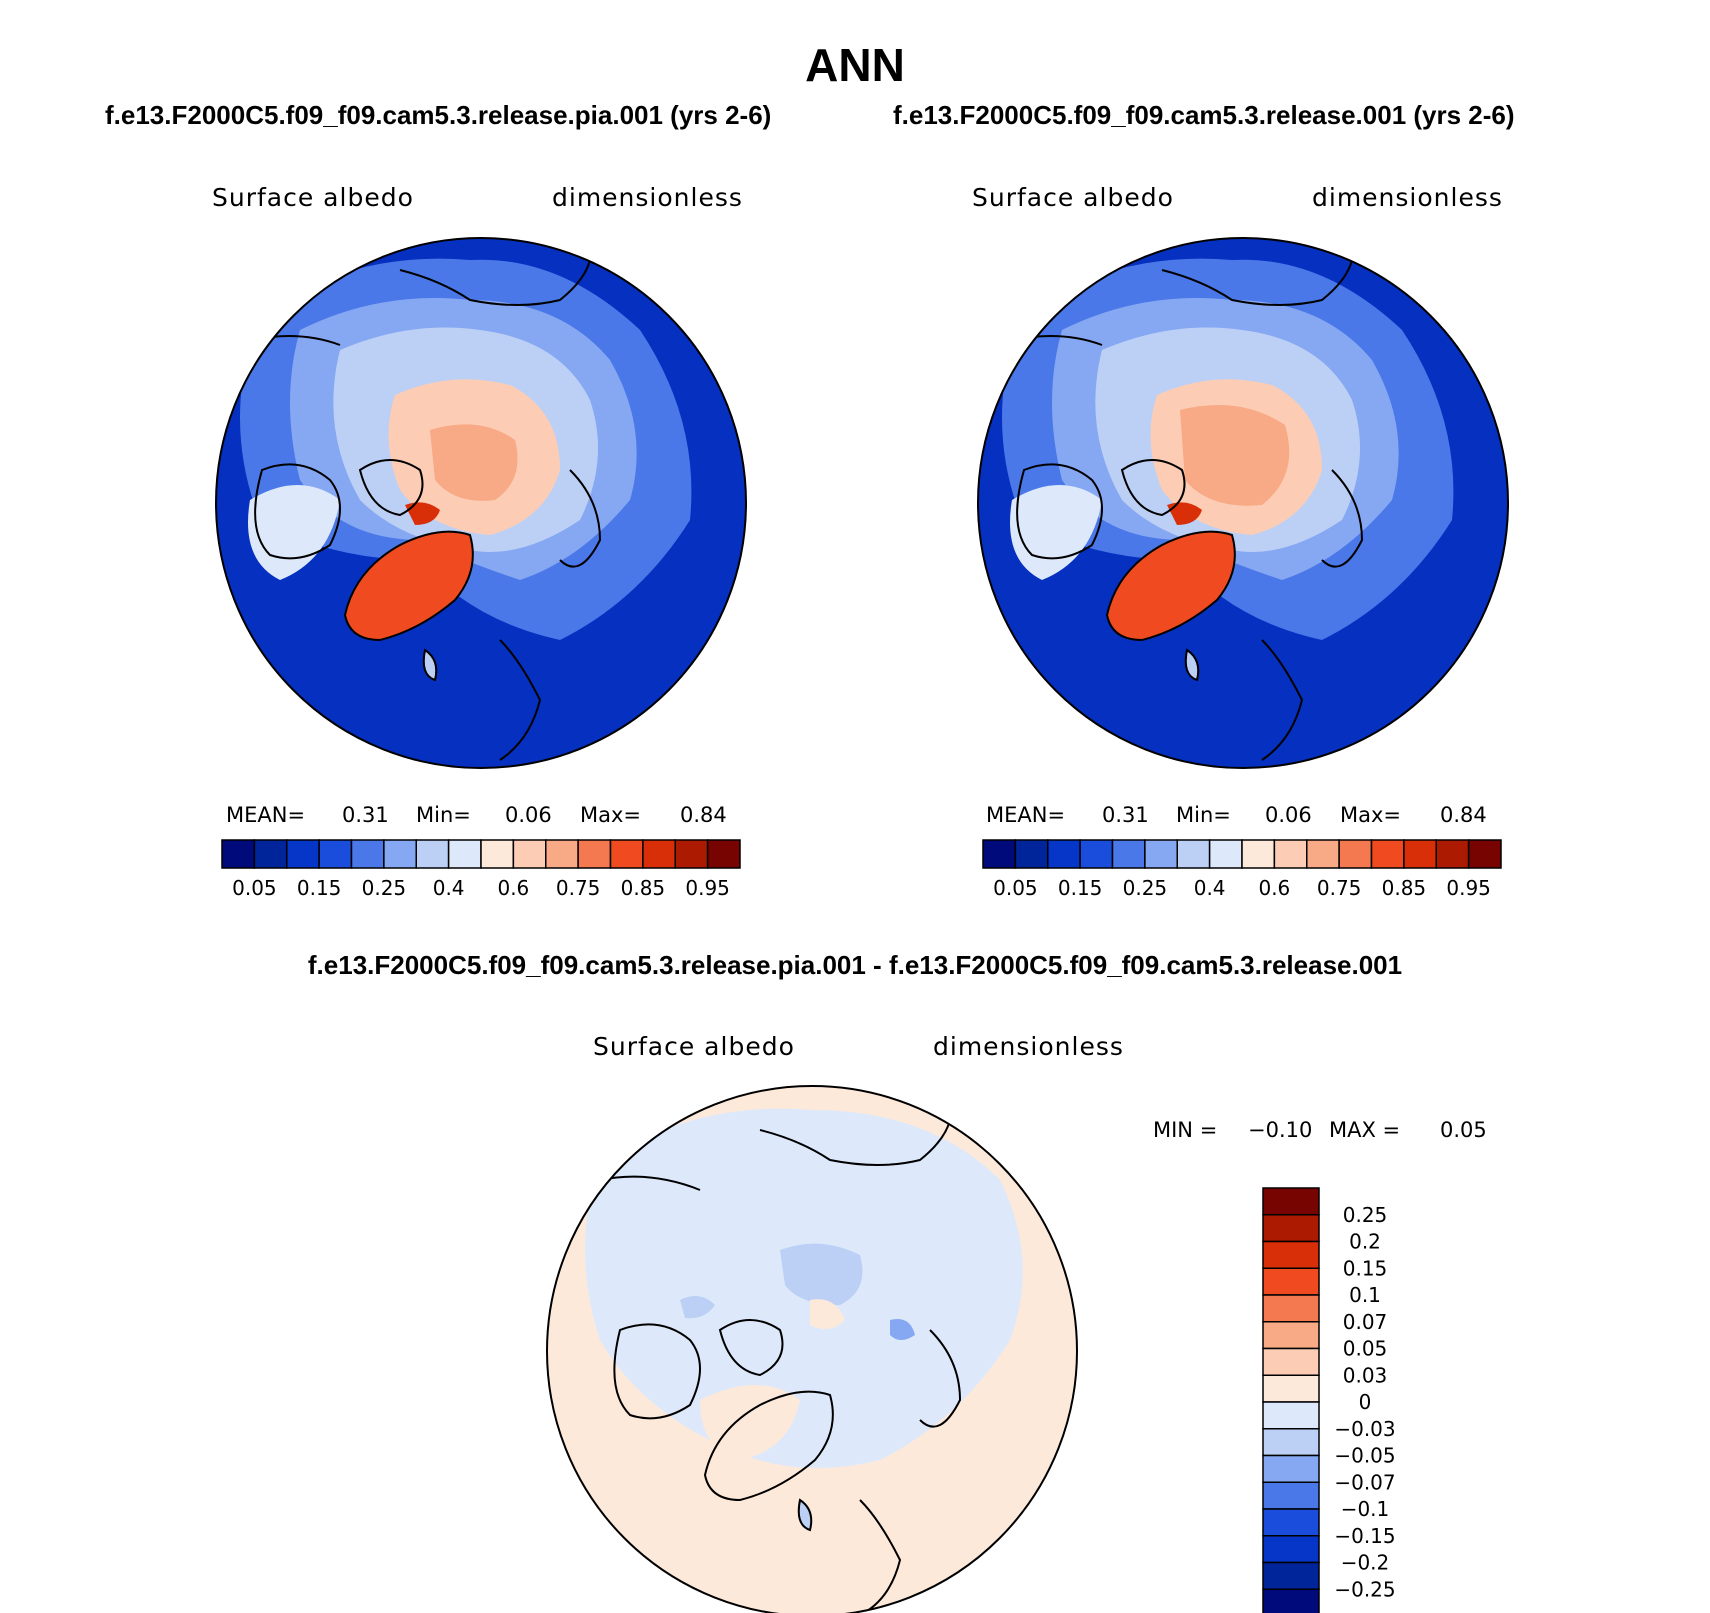  Describe the element at coordinates (528, 815) in the screenshot. I see `panel-left-min-value: 0.06` at that location.